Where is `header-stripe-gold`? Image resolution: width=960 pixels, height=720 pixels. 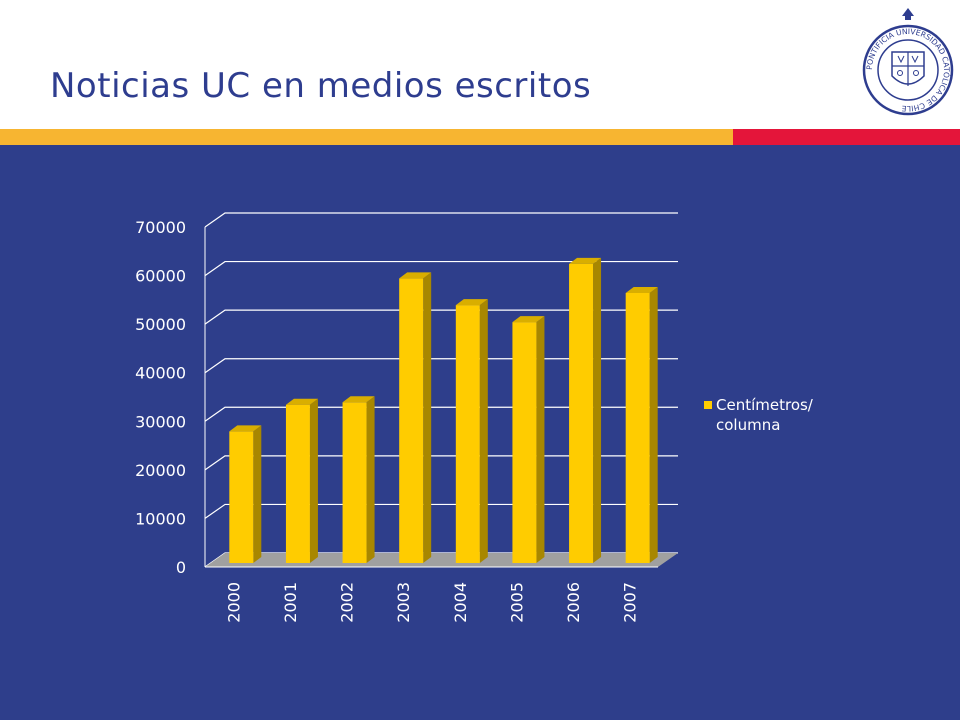 header-stripe-gold is located at coordinates (366, 137).